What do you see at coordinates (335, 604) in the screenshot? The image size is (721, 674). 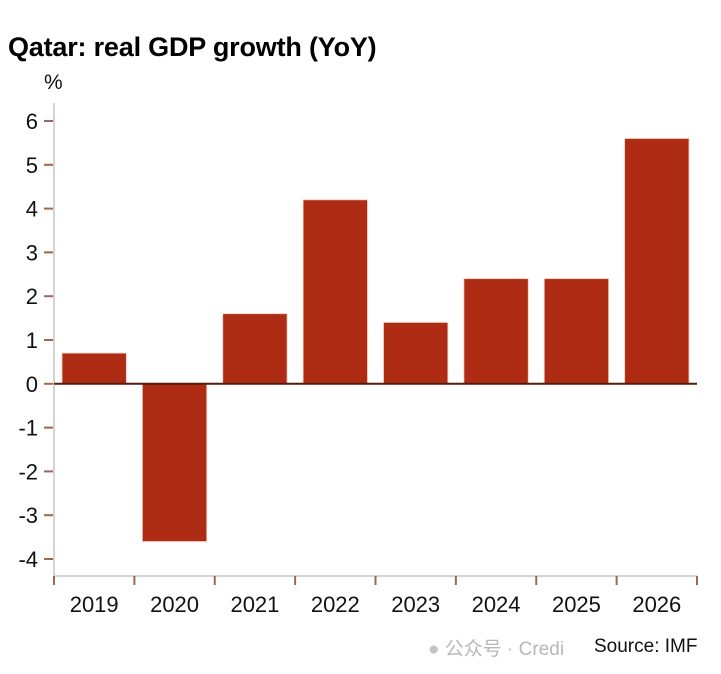 I see `x-tick-label: 2022` at bounding box center [335, 604].